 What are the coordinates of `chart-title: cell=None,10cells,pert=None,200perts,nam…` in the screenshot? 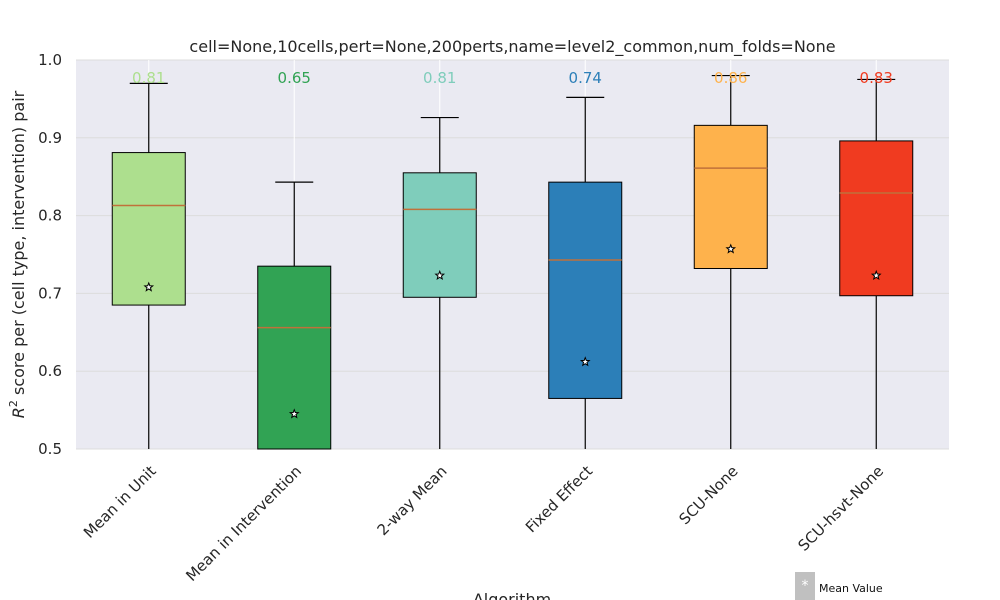 It's located at (512, 47).